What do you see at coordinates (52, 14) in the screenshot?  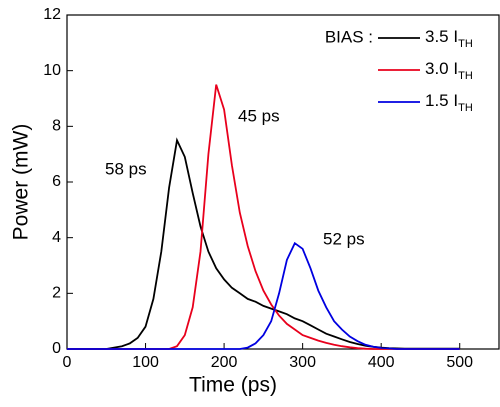 I see `y-tick-label: 12` at bounding box center [52, 14].